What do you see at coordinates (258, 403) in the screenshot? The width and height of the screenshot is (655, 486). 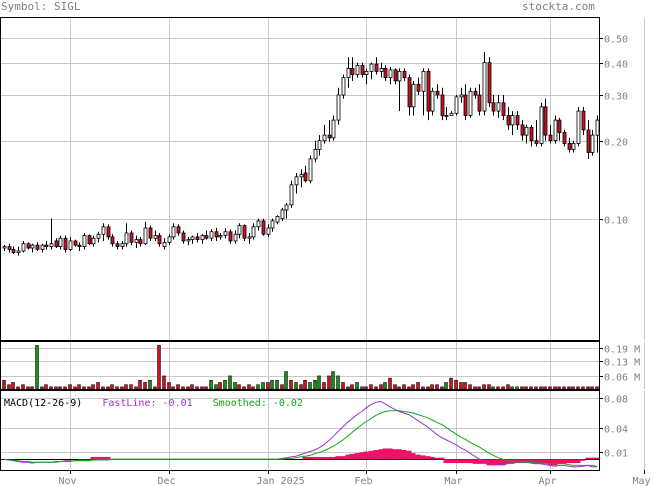 I see `macd-smoothed-label: Smoothed: -0.02` at bounding box center [258, 403].